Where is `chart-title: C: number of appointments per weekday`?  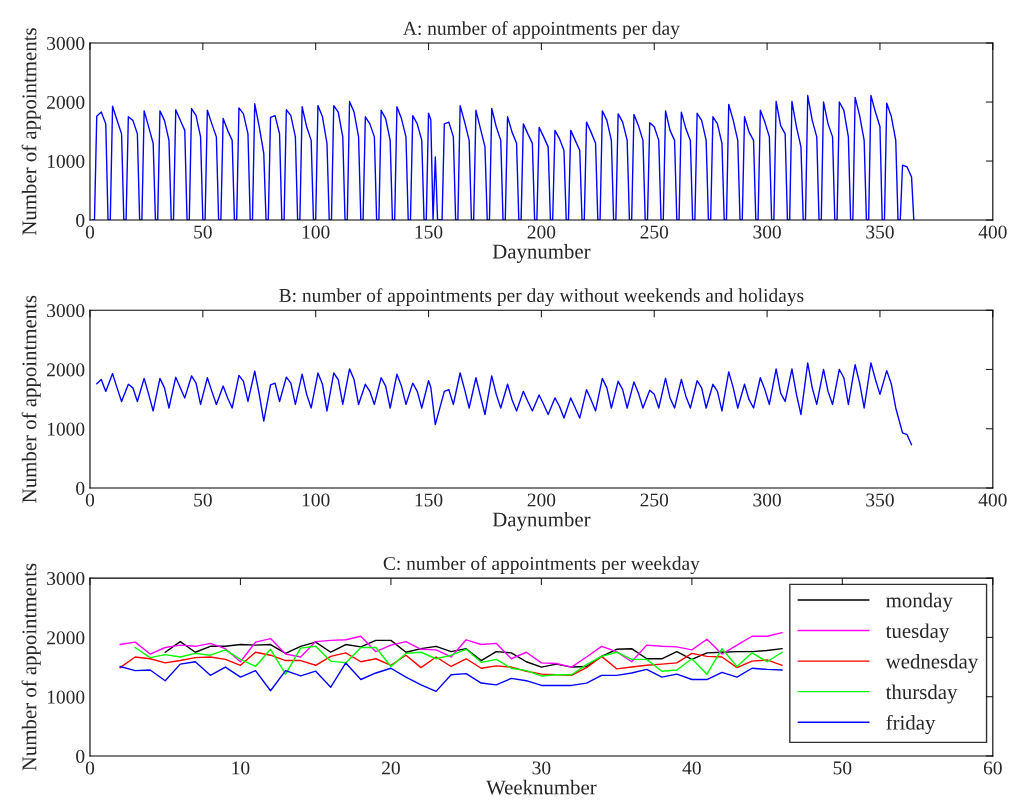 chart-title: C: number of appointments per weekday is located at coordinates (541, 565).